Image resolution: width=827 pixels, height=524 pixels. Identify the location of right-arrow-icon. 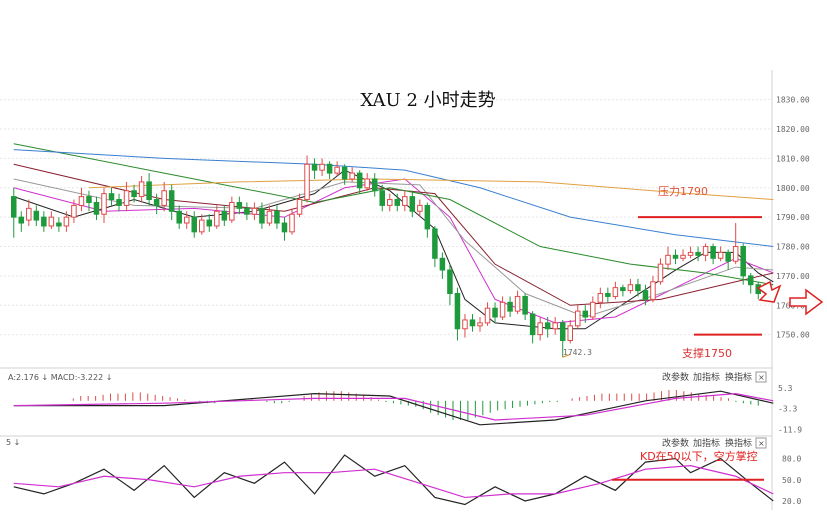
(806, 302).